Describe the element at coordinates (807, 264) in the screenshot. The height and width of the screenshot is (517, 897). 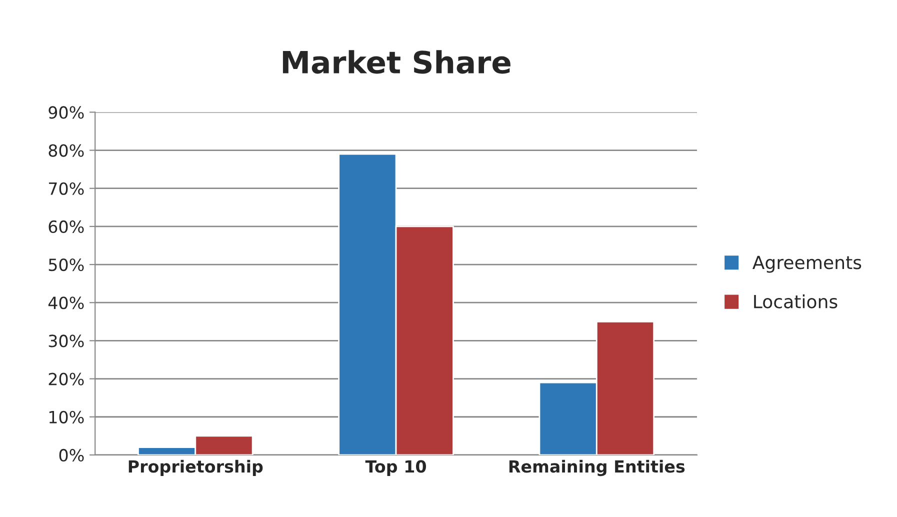
I see `legend-label: Agreements` at that location.